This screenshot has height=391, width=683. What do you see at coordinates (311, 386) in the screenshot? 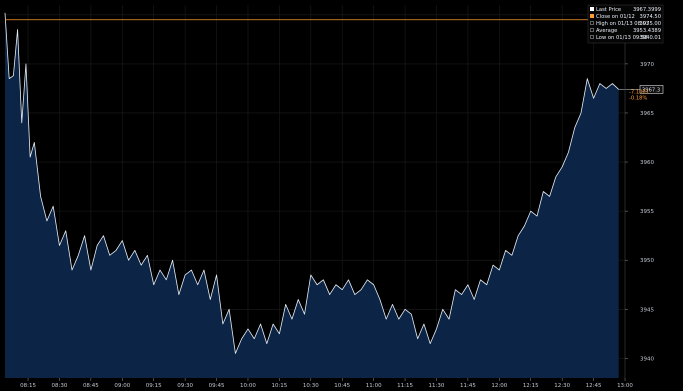
I see `x-tick-label: 10:30` at bounding box center [311, 386].